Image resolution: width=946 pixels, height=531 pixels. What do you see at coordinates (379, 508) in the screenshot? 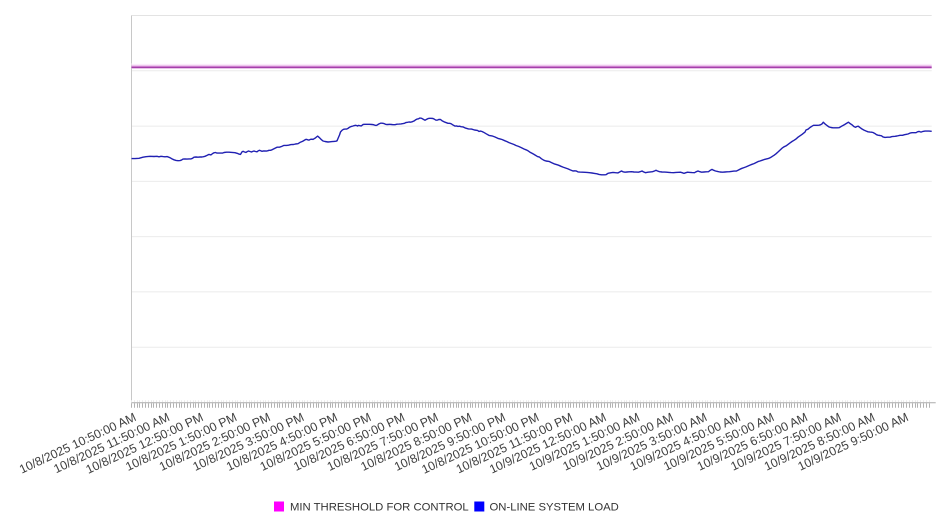
I see `svg-text: MIN THRESHOLD FOR CONTROL` at bounding box center [379, 508].